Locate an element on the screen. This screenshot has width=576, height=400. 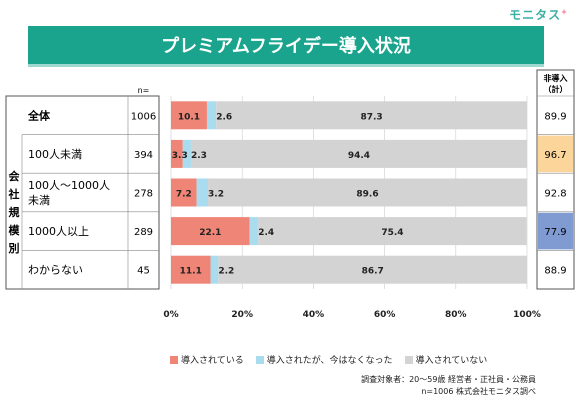
bar-data-label: 2.3 is located at coordinates (199, 156).